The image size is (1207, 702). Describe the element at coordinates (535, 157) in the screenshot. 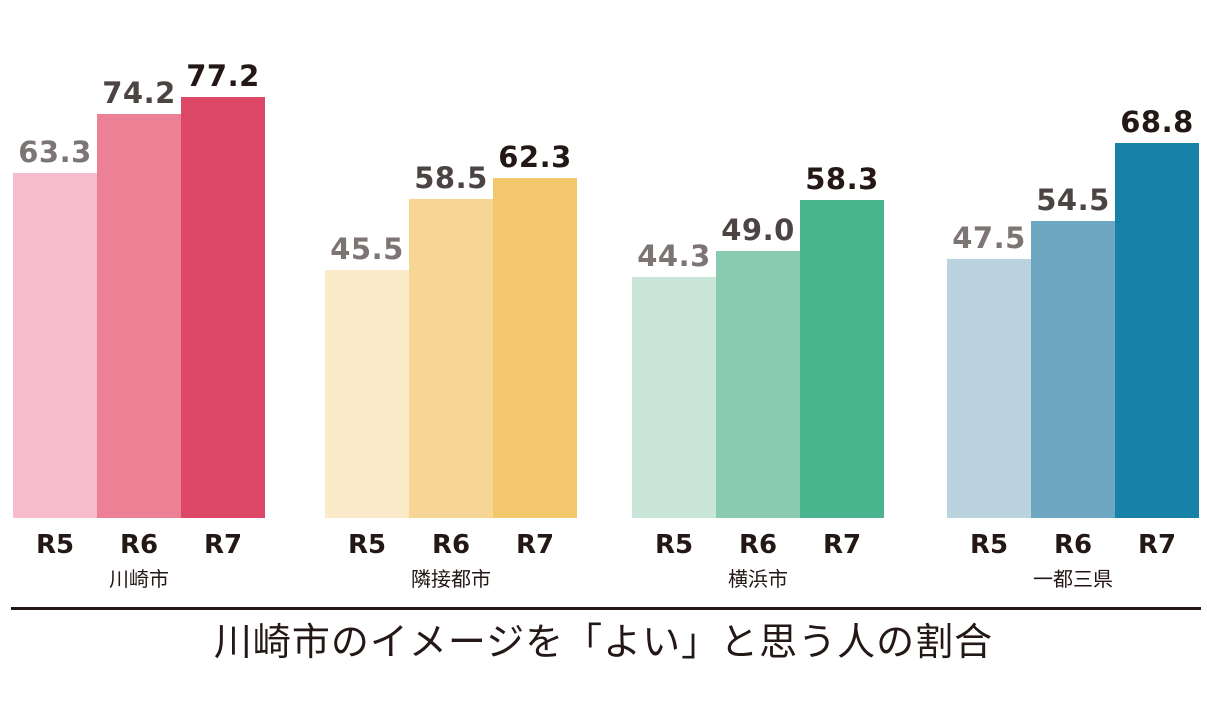

I see `value-label: 62.3` at that location.